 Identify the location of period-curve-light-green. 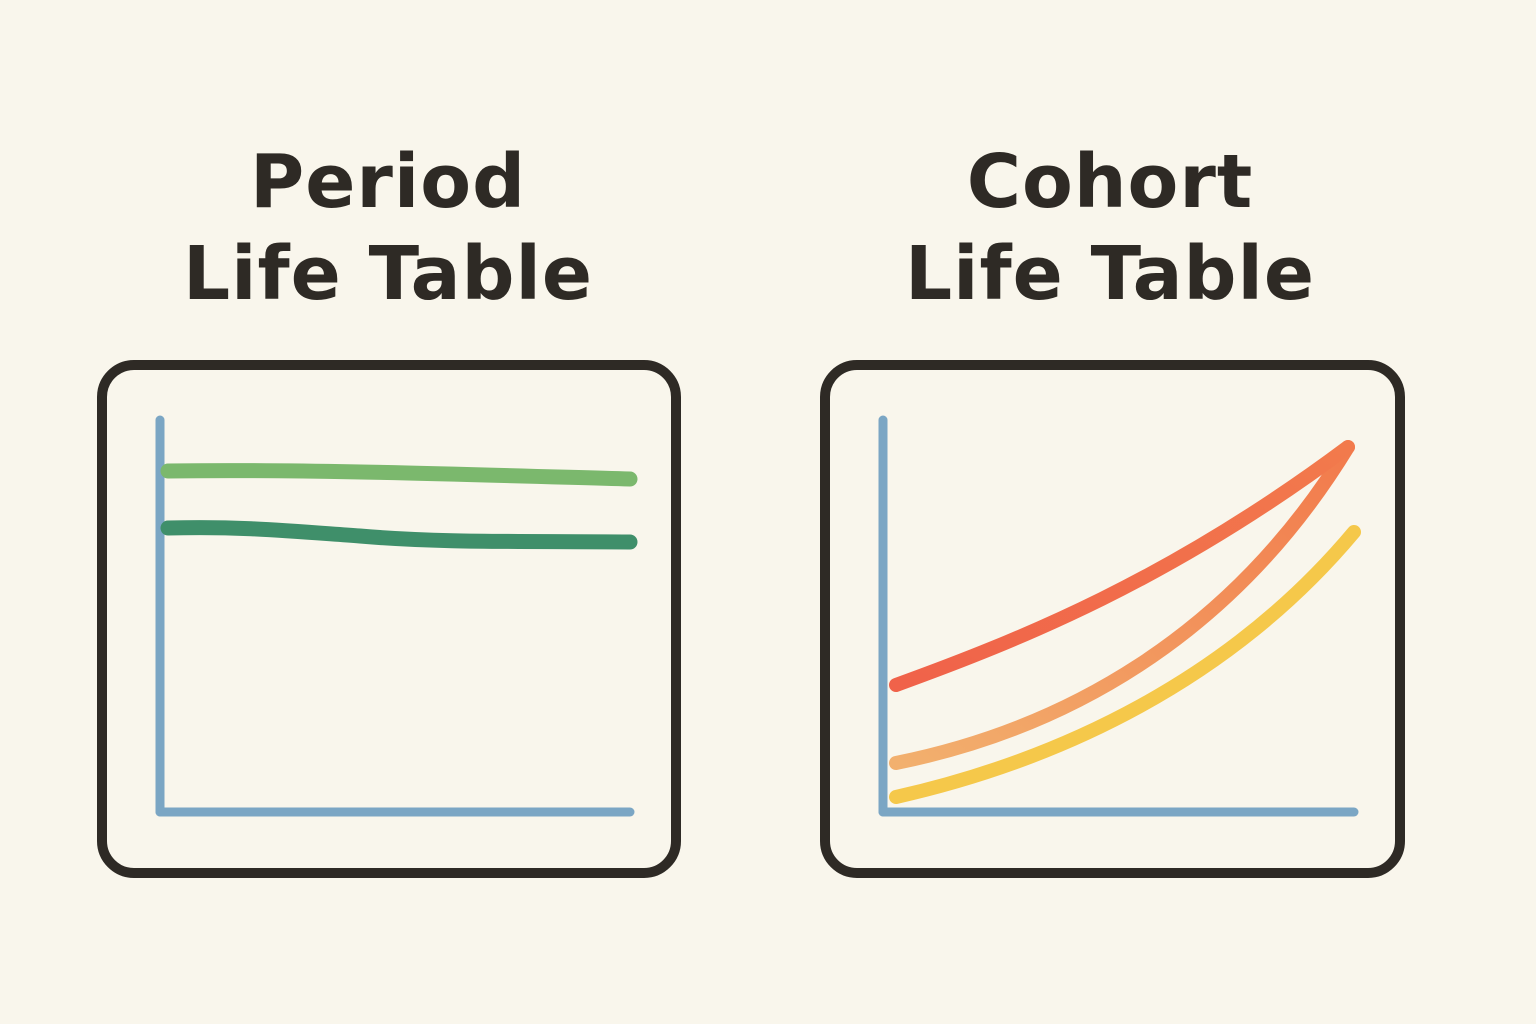
(399, 475).